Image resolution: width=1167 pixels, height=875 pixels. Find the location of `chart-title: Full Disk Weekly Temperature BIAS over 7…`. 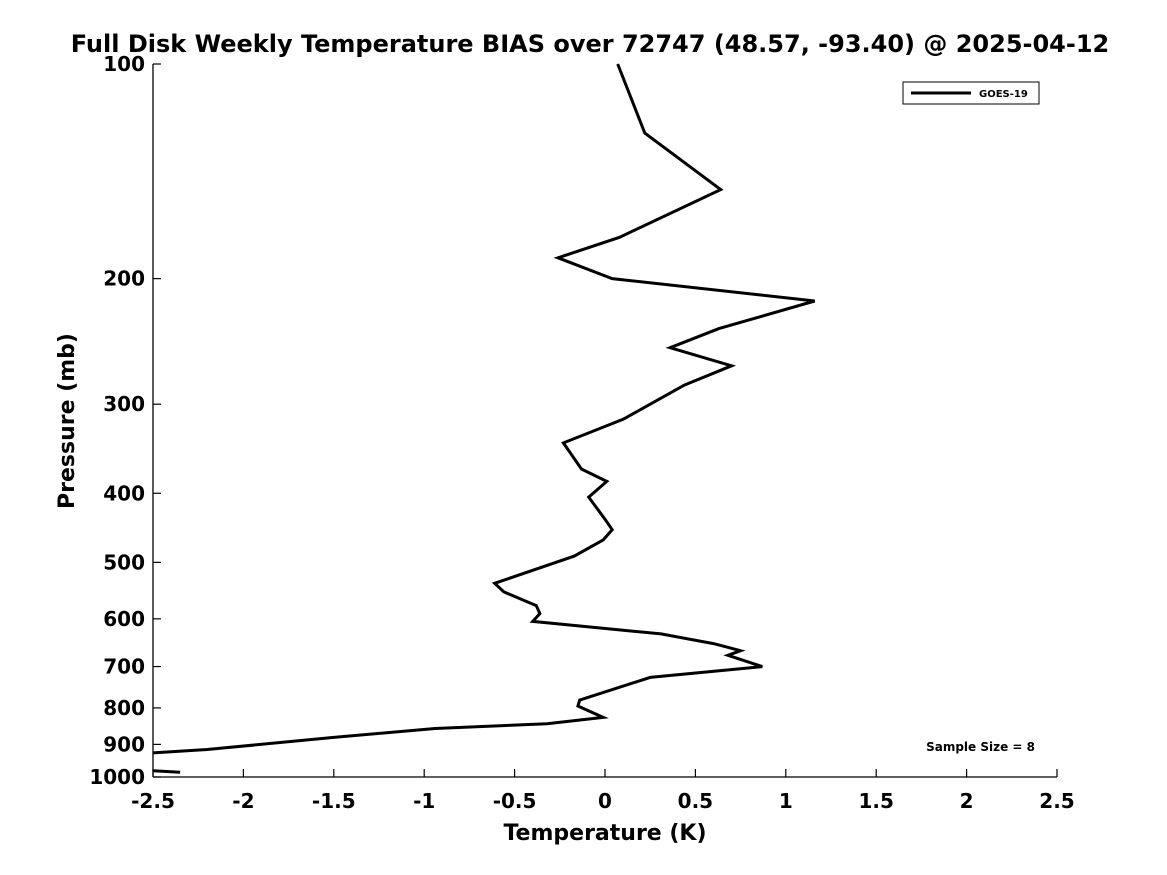

chart-title: Full Disk Weekly Temperature BIAS over 7… is located at coordinates (590, 44).